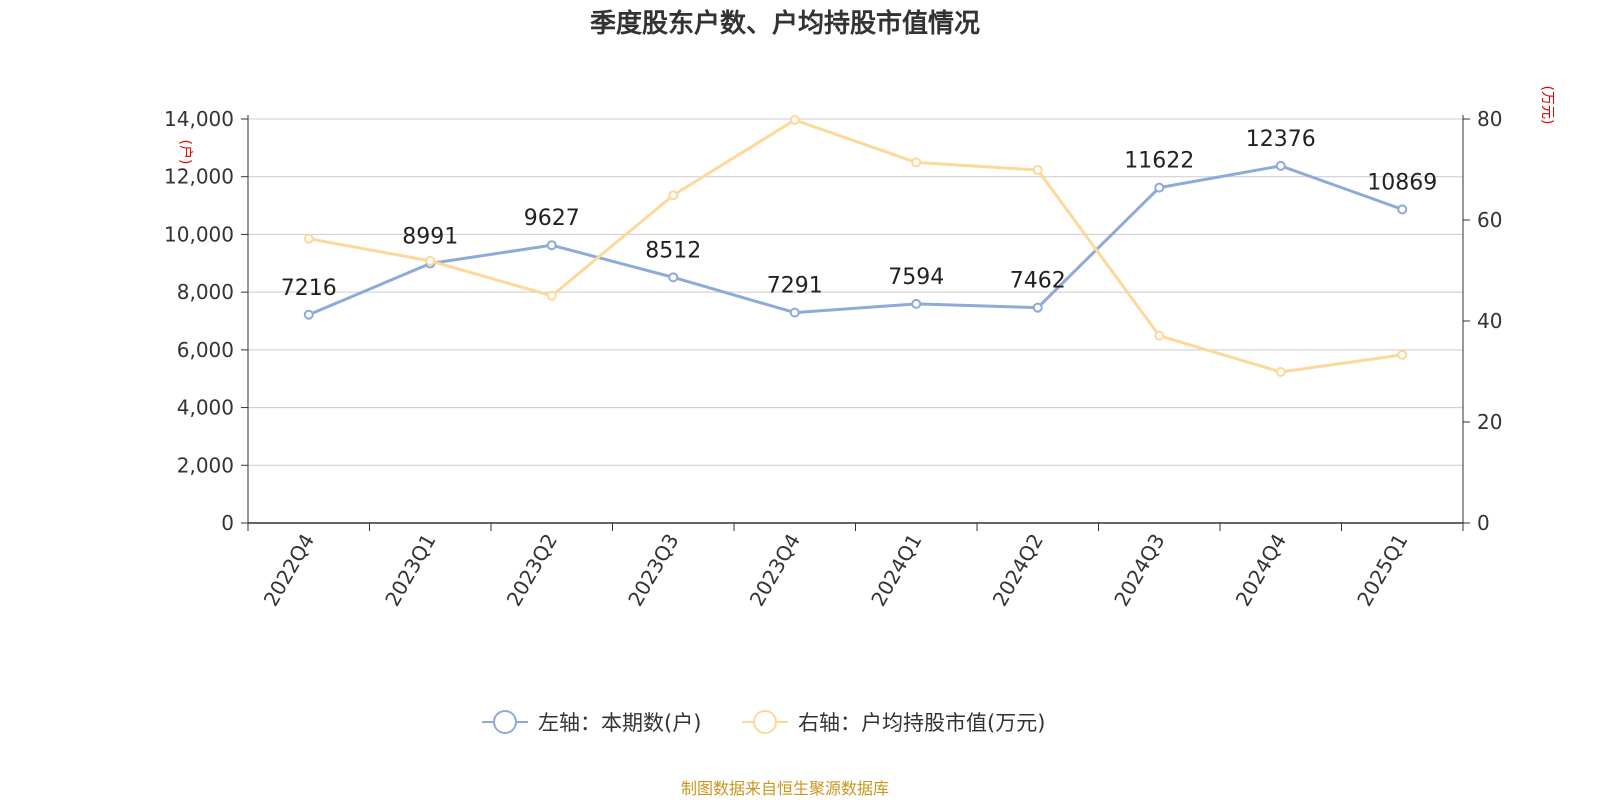 The width and height of the screenshot is (1600, 800). What do you see at coordinates (1402, 182) in the screenshot?
I see `data-label: 10869` at bounding box center [1402, 182].